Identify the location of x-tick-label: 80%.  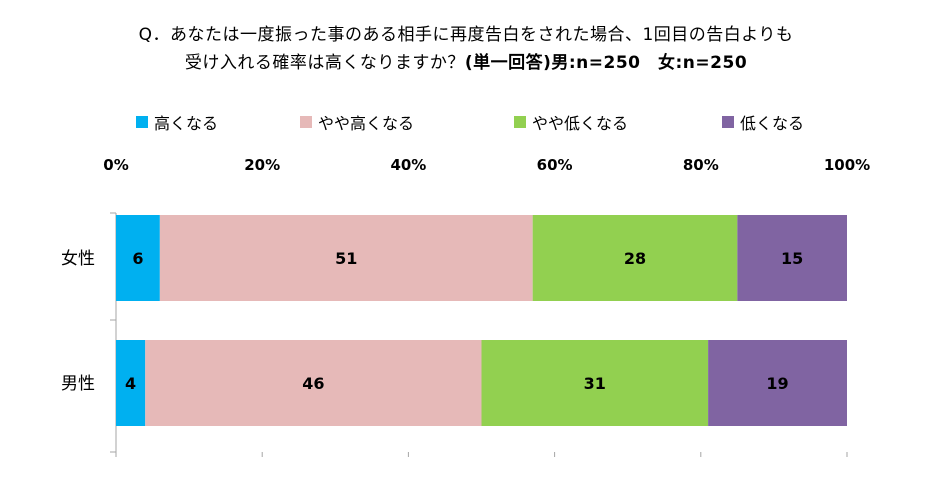
(701, 165).